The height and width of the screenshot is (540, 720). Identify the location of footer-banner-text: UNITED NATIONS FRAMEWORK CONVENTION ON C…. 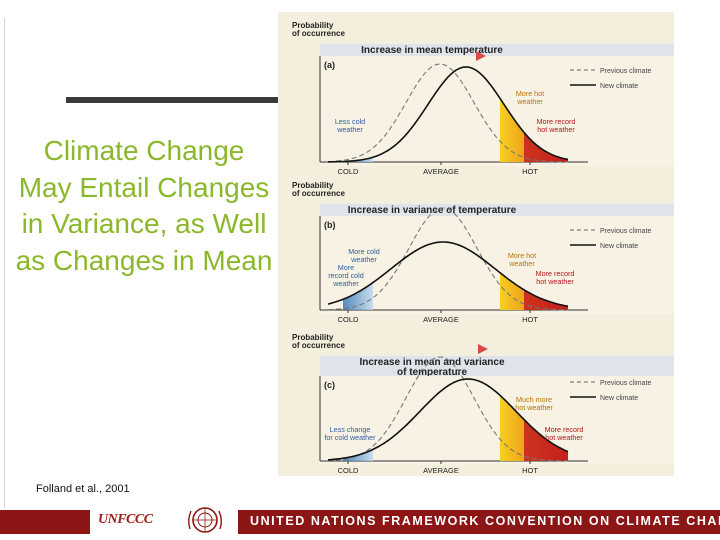
(485, 521).